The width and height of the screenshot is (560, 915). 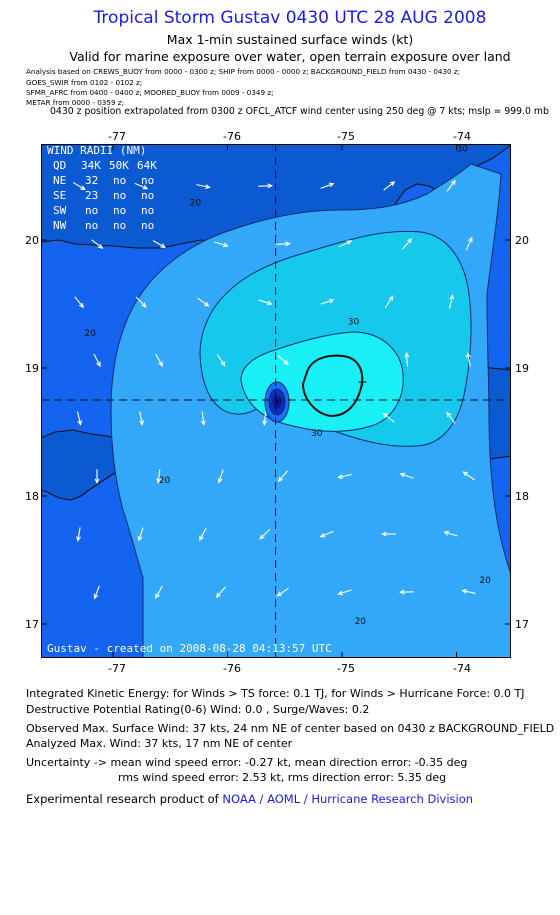 What do you see at coordinates (96, 150) in the screenshot?
I see `wind-radii-title: WIND RADII (NM)` at bounding box center [96, 150].